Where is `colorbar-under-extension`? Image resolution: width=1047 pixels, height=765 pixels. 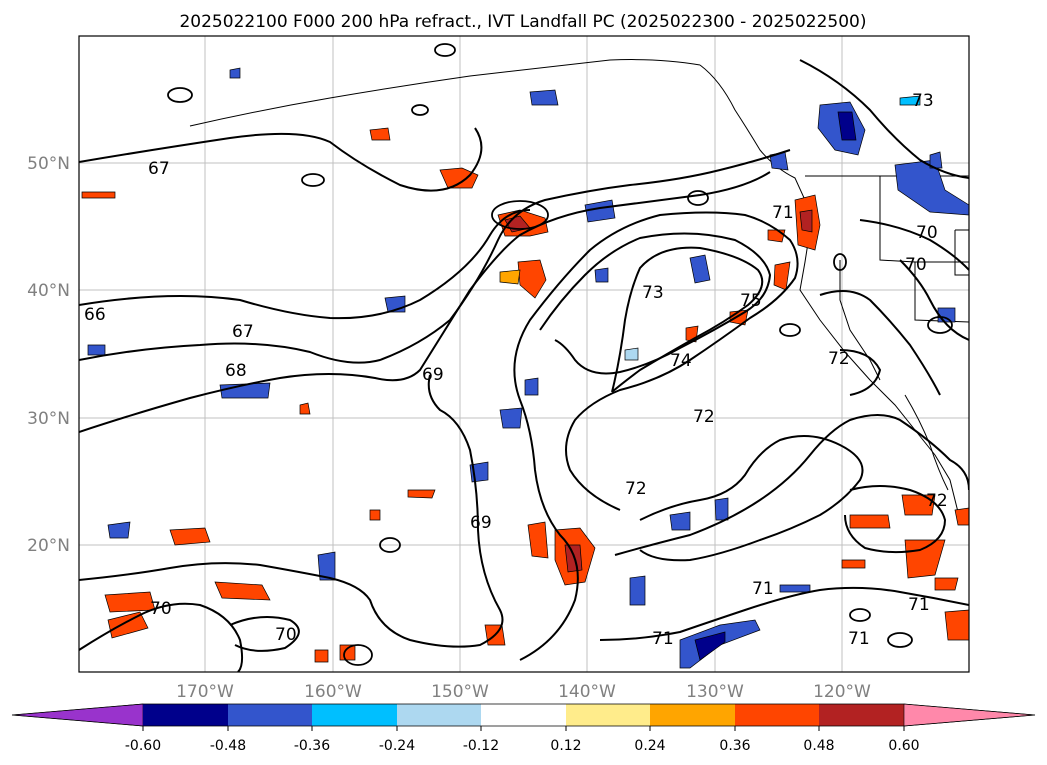
colorbar-under-extension is located at coordinates (77, 715).